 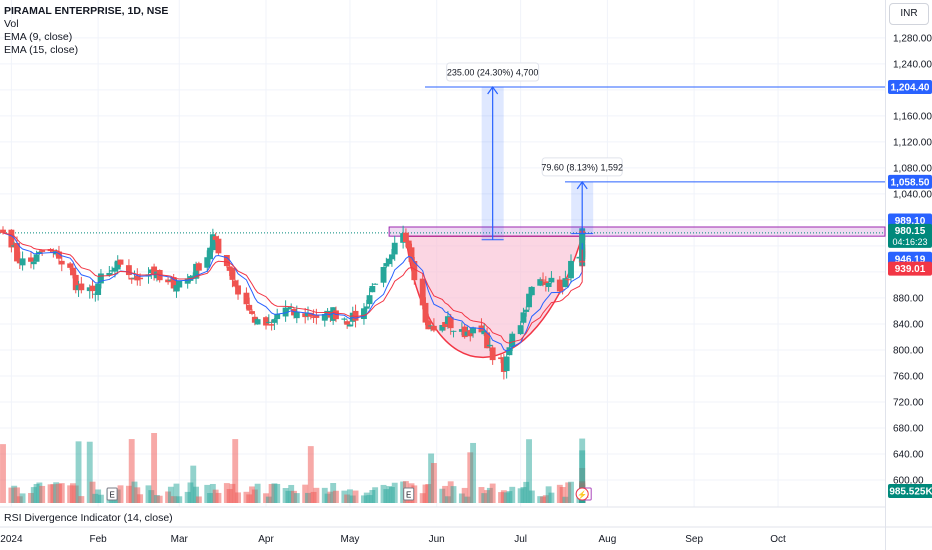 I want to click on cup-and-handle-drawing, so click(x=494, y=296).